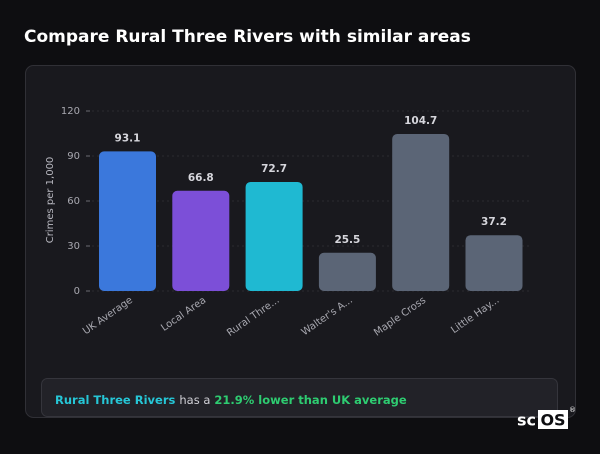 This screenshot has width=600, height=454. I want to click on y-tick-label: 90, so click(73, 156).